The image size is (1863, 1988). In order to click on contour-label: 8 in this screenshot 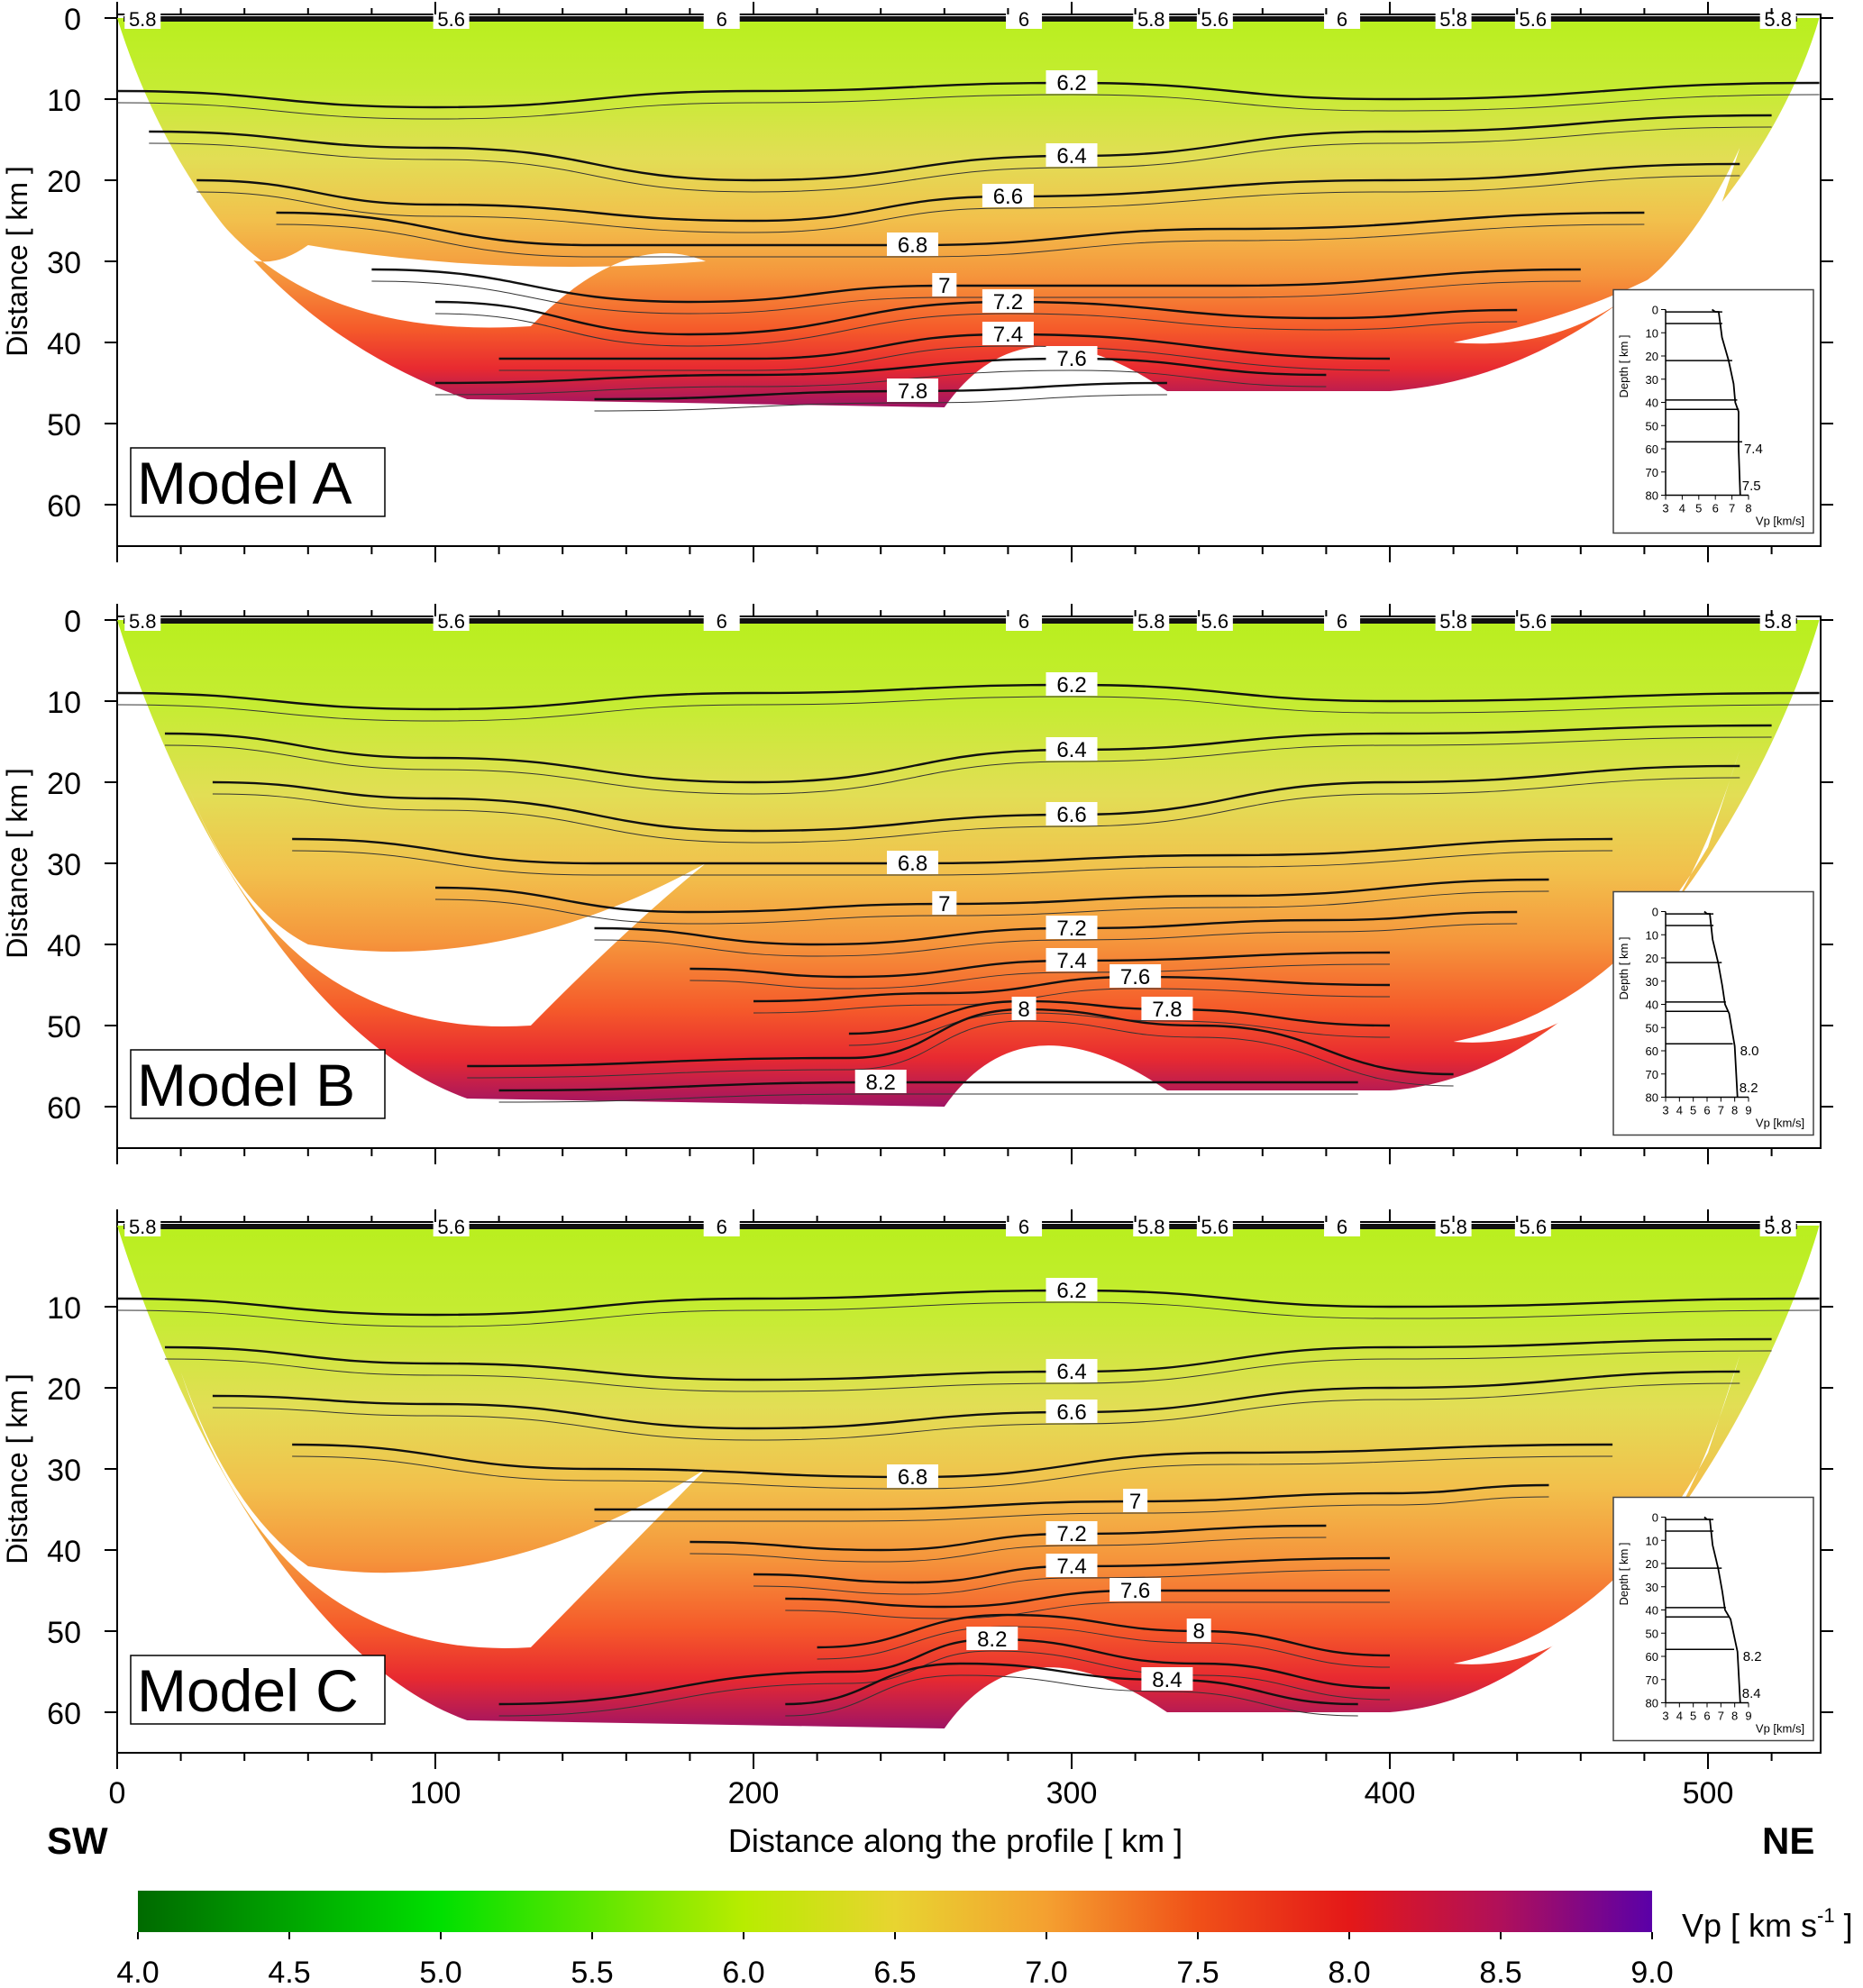, I will do `click(1199, 1632)`.